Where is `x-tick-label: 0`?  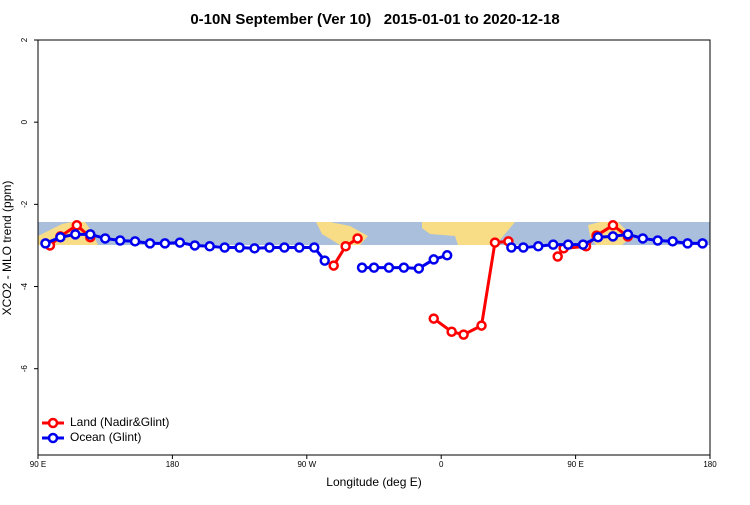 x-tick-label: 0 is located at coordinates (441, 464).